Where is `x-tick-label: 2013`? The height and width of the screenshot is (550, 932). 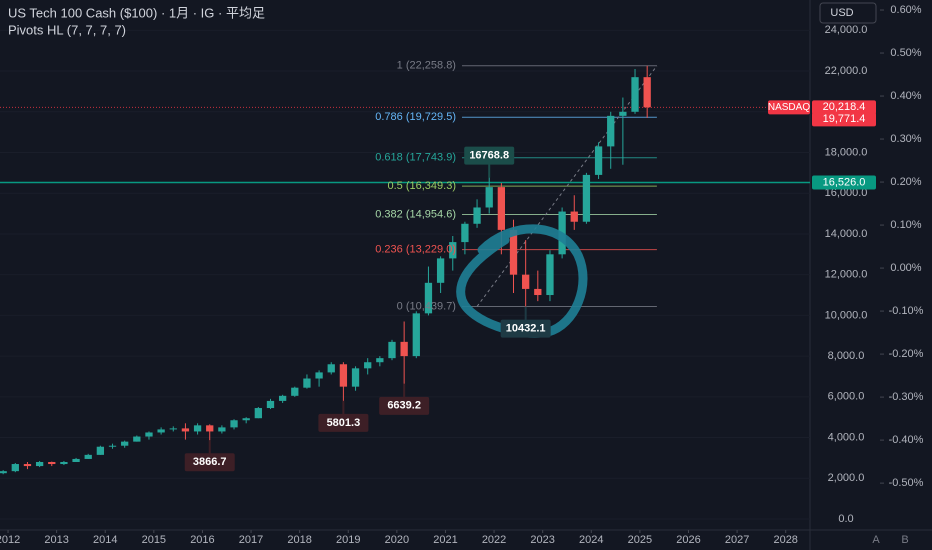 x-tick-label: 2013 is located at coordinates (56, 540).